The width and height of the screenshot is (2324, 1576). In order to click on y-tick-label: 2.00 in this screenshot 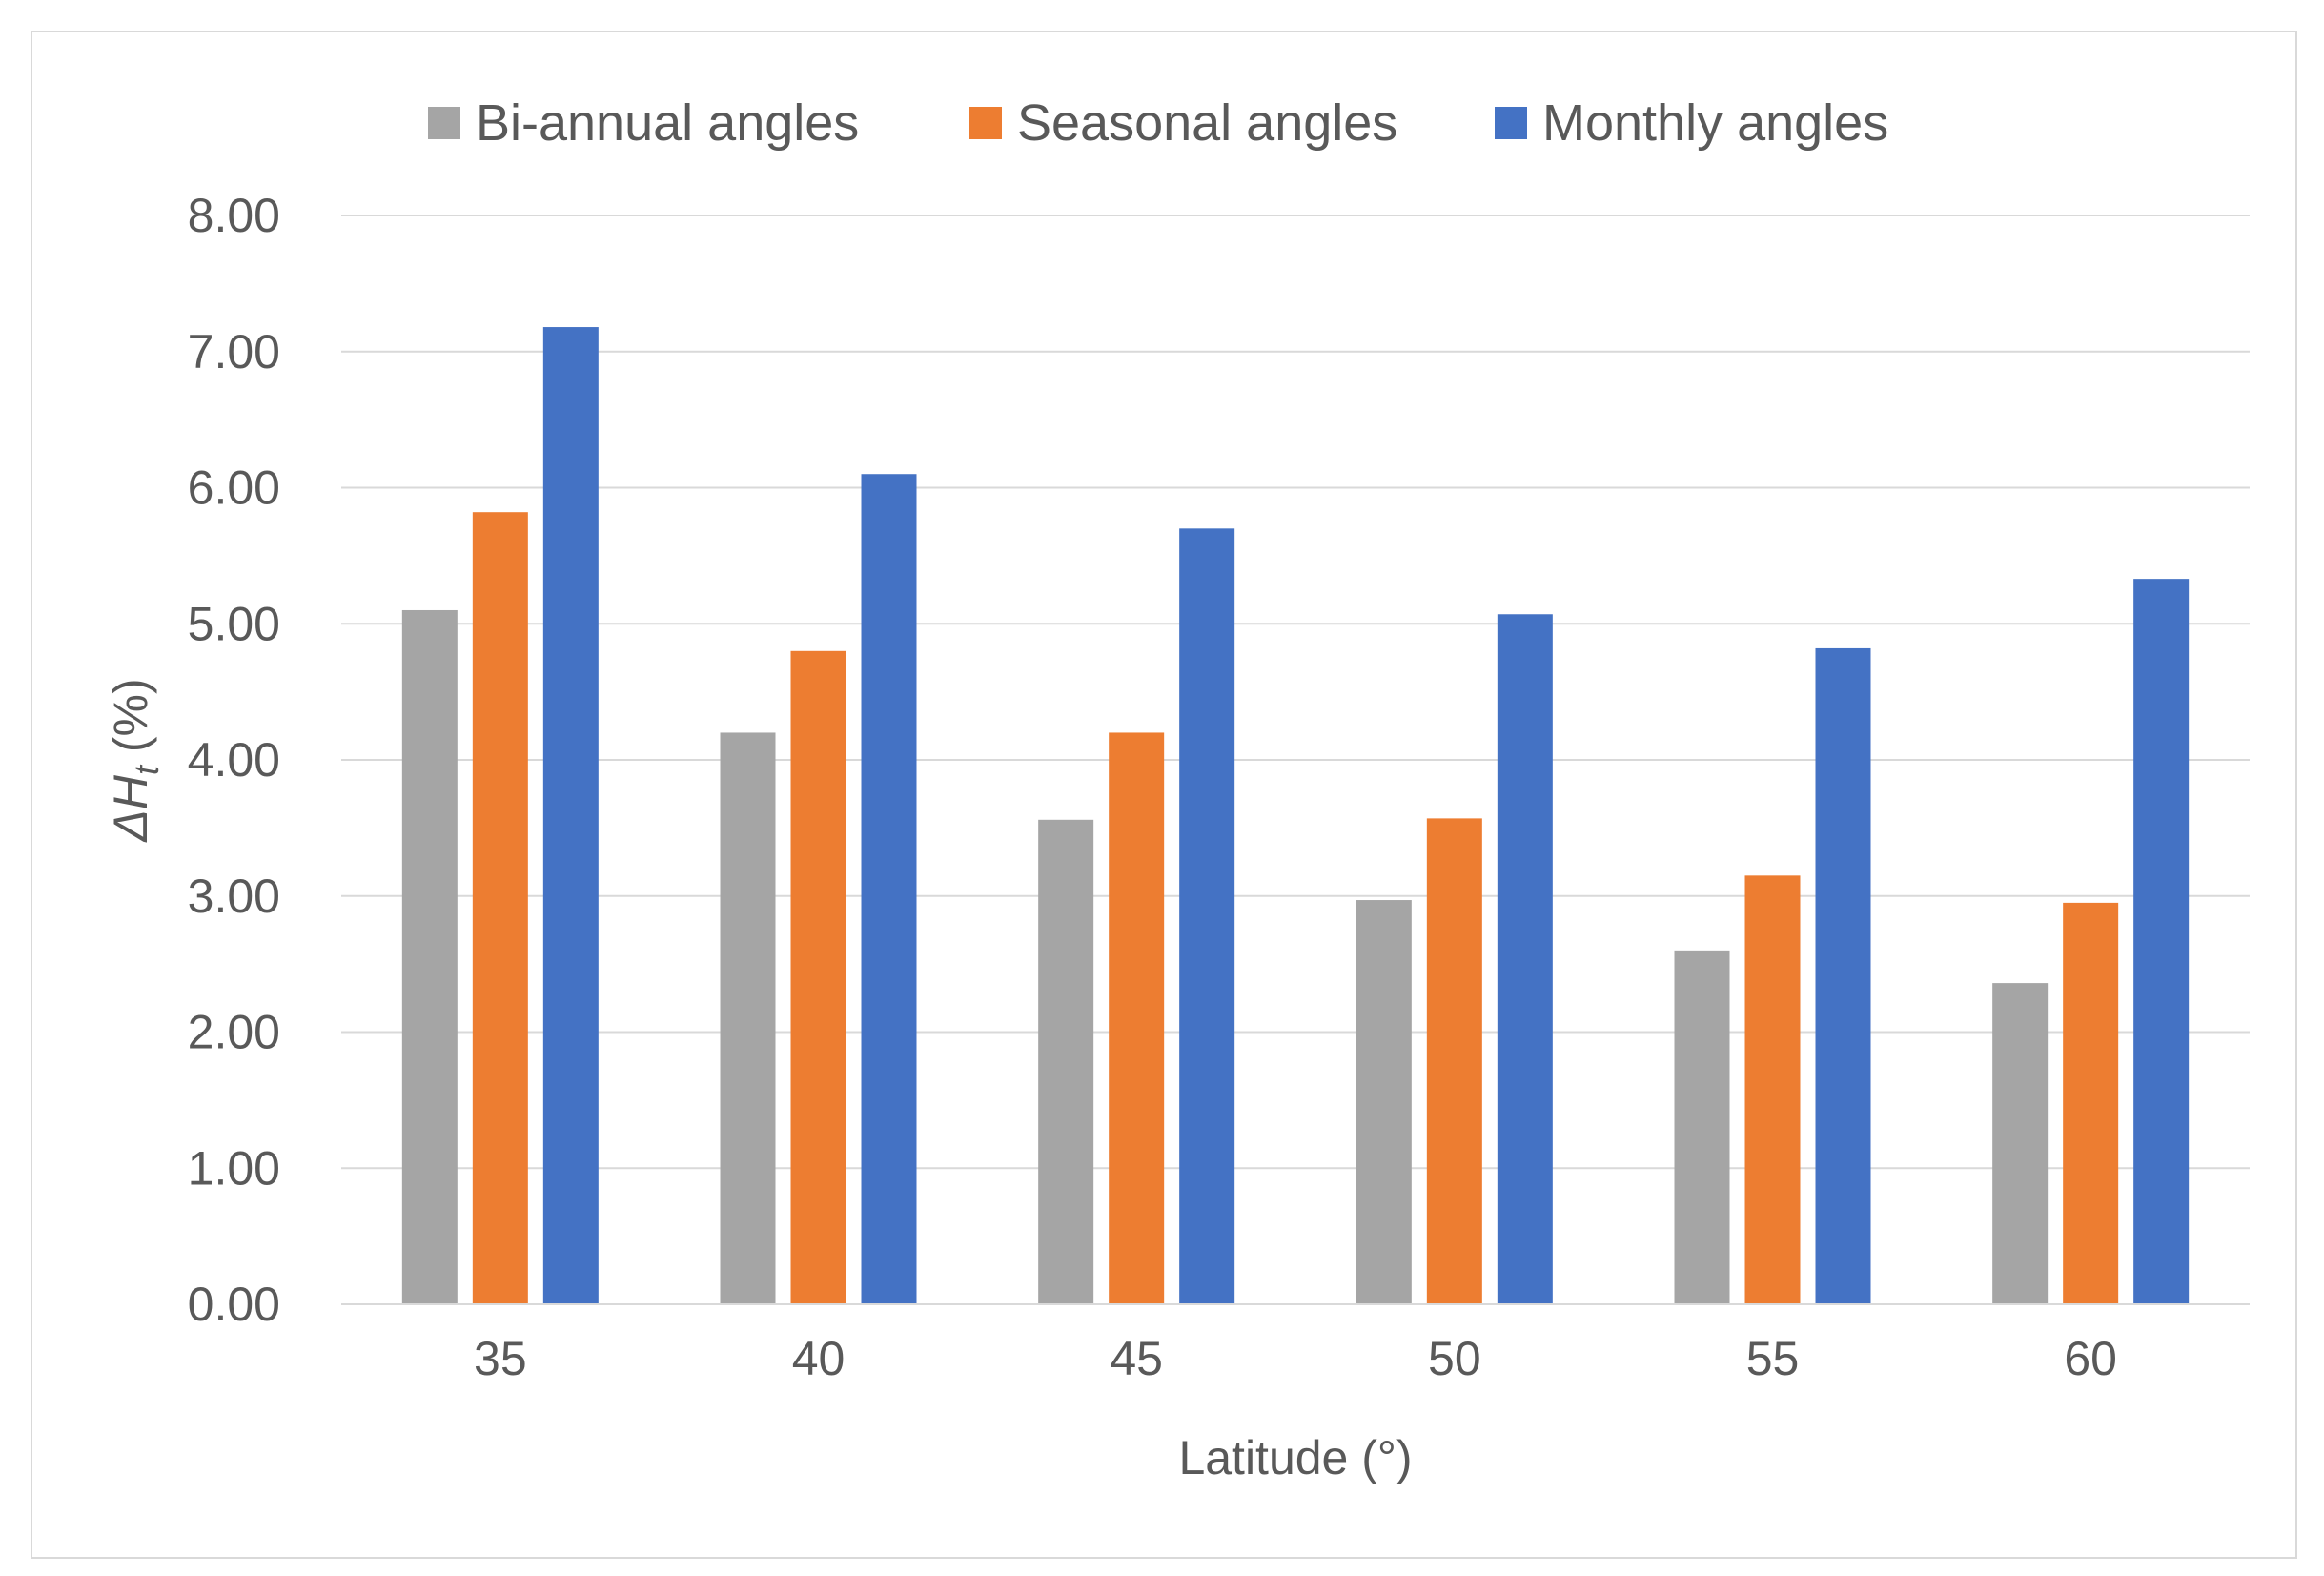, I will do `click(234, 1033)`.